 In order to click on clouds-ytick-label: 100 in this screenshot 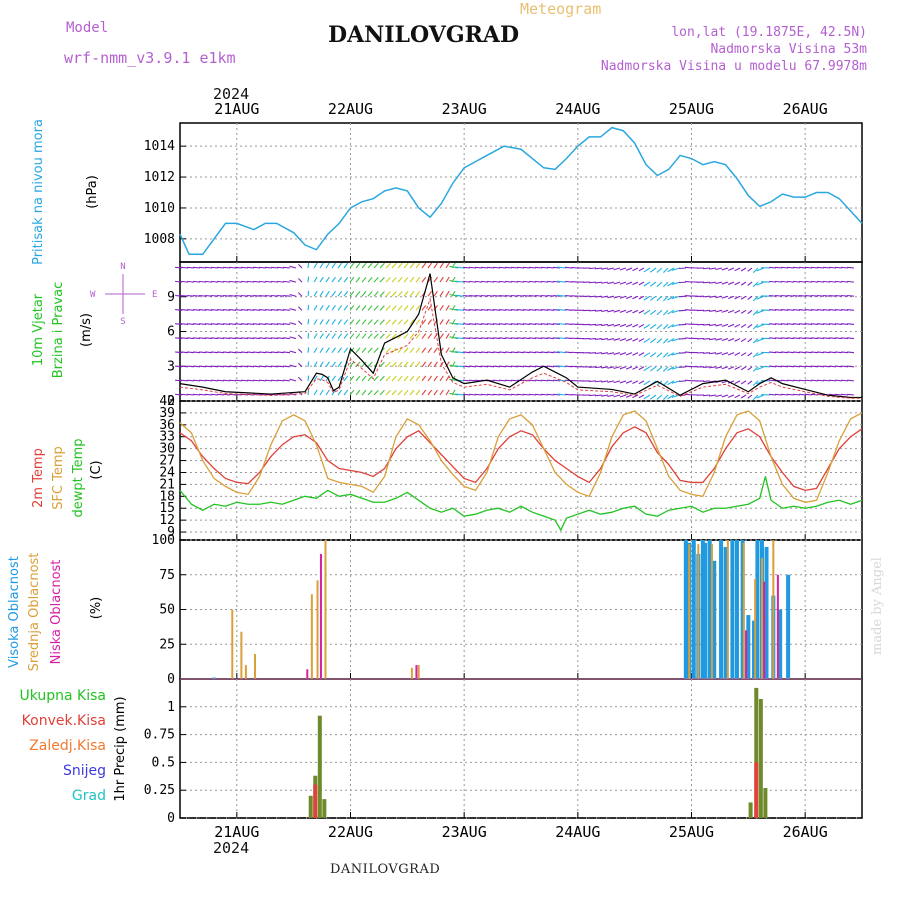, I will do `click(163, 540)`.